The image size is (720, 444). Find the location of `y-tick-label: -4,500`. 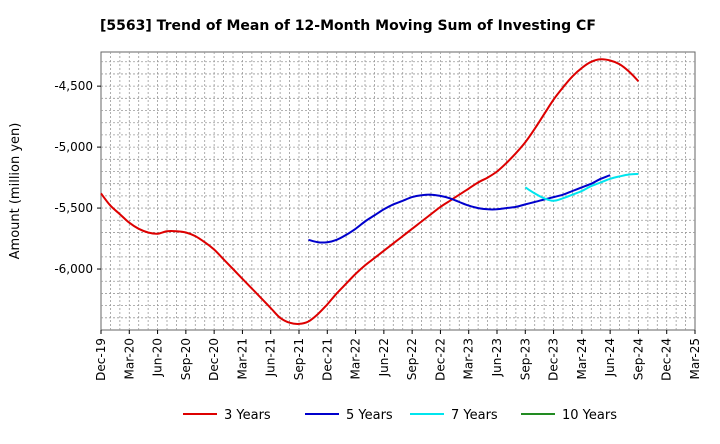

y-tick-label: -4,500 is located at coordinates (73, 86).